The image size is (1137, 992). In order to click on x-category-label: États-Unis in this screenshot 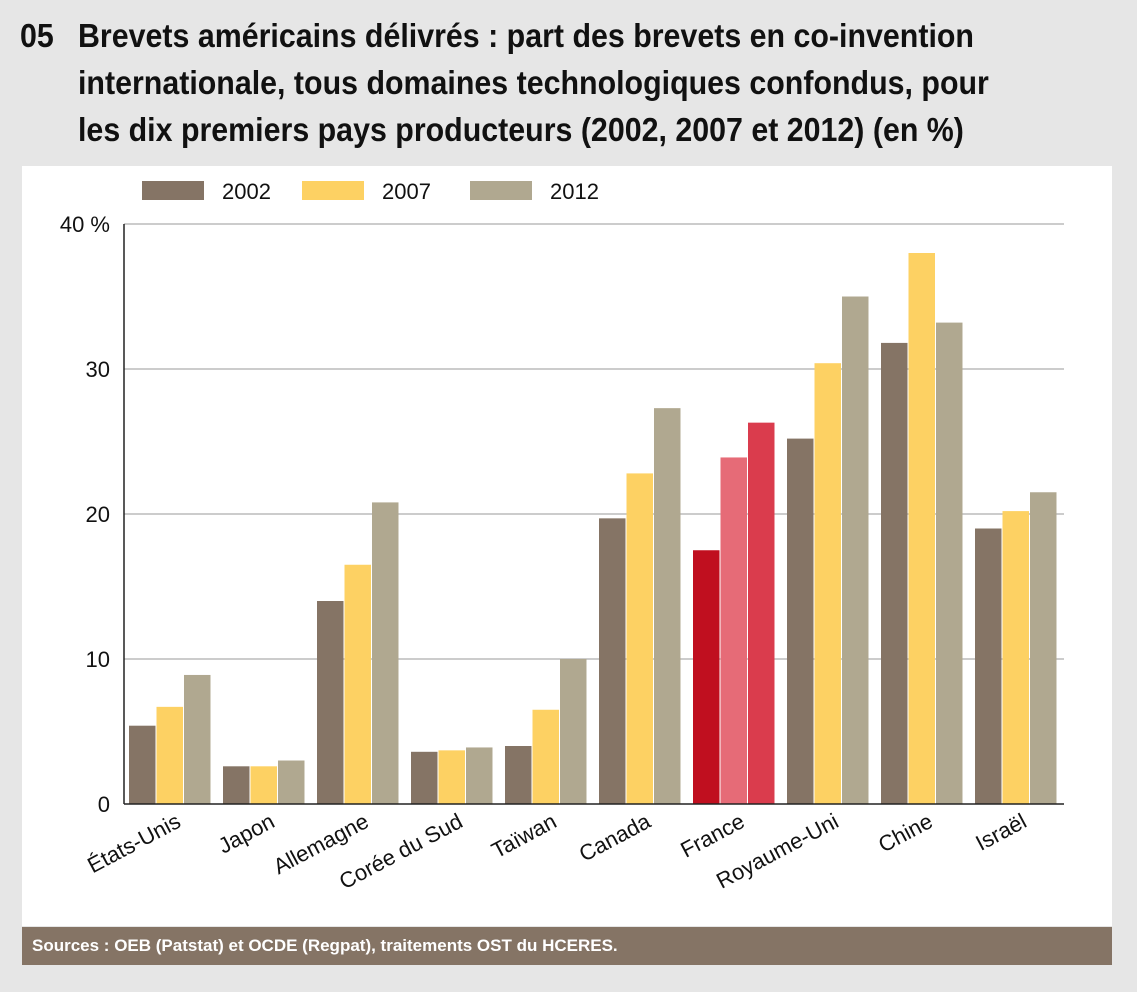, I will do `click(133, 843)`.